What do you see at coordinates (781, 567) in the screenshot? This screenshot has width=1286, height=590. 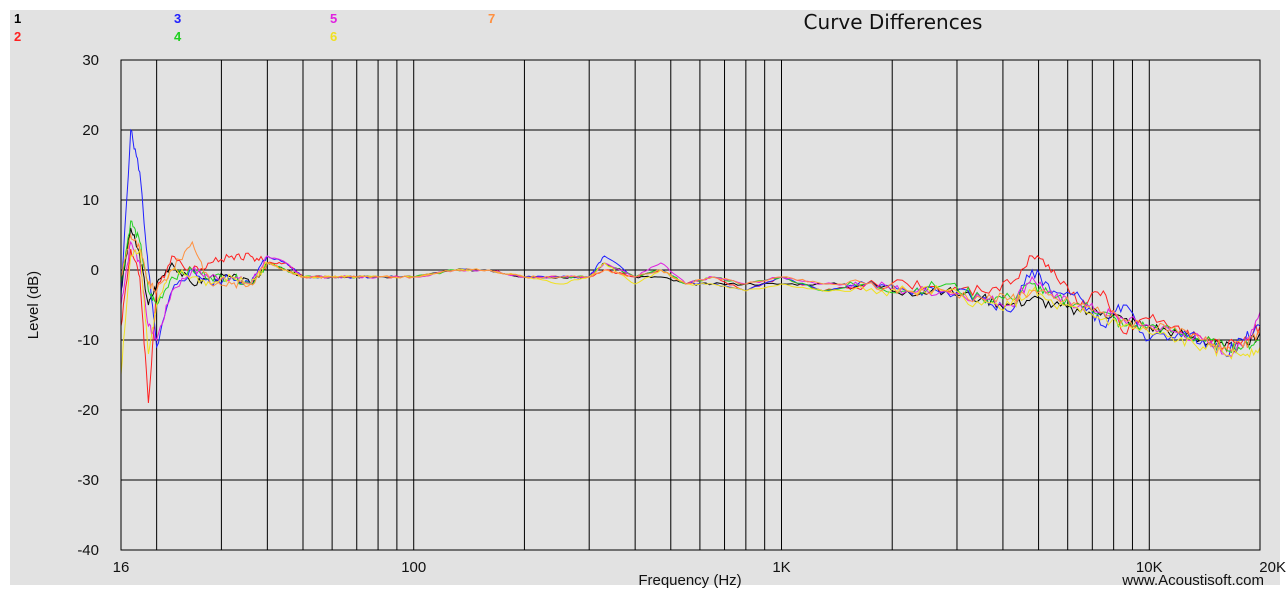 I see `x-tick-label: 1K` at bounding box center [781, 567].